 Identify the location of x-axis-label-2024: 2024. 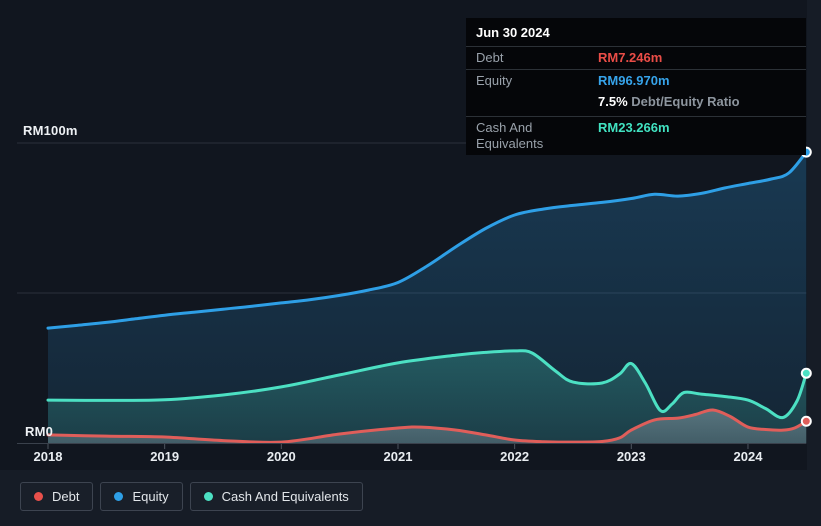
(748, 456).